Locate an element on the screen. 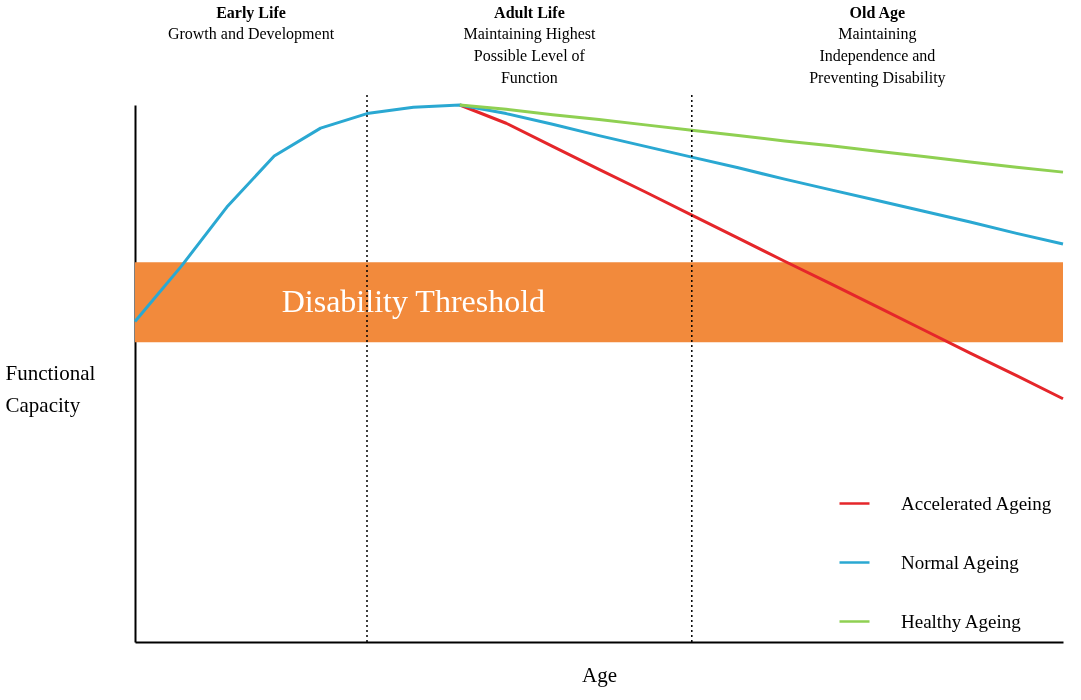 The image size is (1081, 700). text: Early Life Growth and Development is located at coordinates (251, 23).